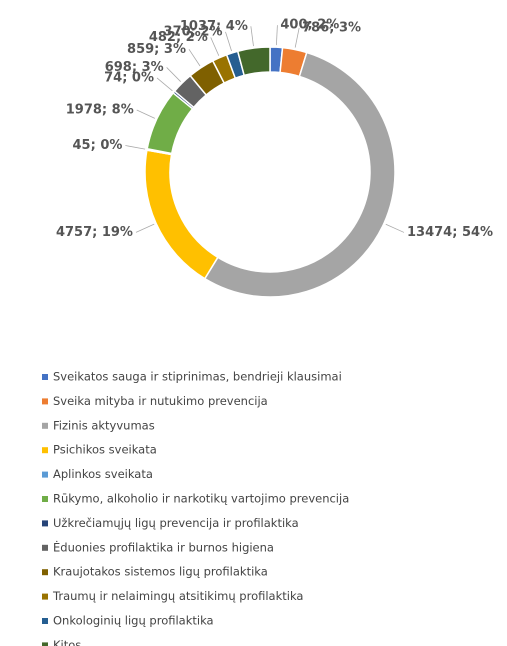  What do you see at coordinates (100, 109) in the screenshot?
I see `data-label: 1978; 8%` at bounding box center [100, 109].